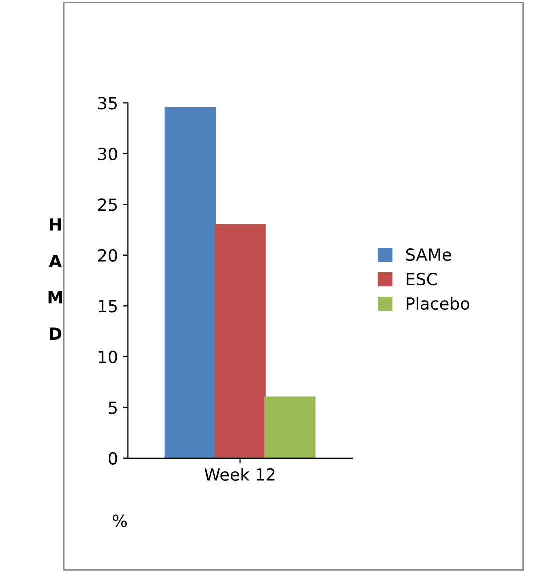 This screenshot has width=534, height=573. Describe the element at coordinates (108, 306) in the screenshot. I see `y-tick-label: 15` at that location.